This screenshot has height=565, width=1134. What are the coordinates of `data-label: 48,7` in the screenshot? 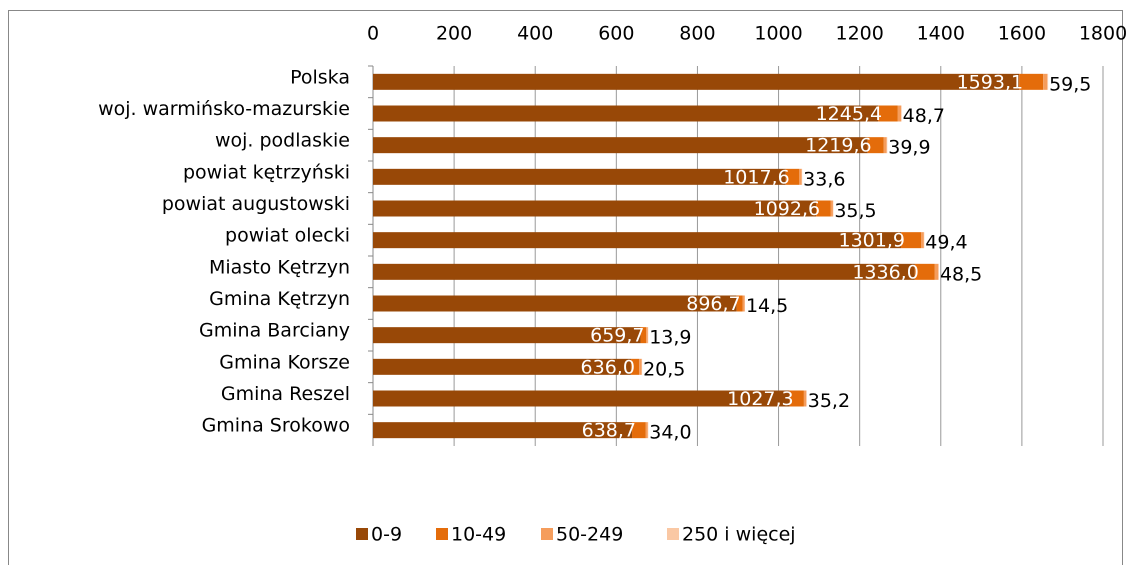 It's located at (924, 116).